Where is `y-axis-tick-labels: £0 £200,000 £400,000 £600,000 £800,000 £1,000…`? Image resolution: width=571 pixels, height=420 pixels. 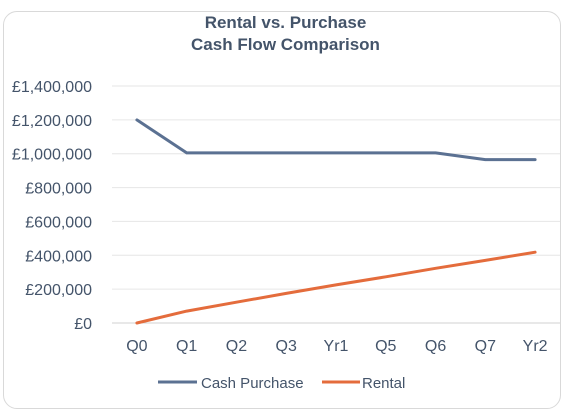 y-axis-tick-labels: £0 £200,000 £400,000 £600,000 £800,000 £1,000… is located at coordinates (52, 206).